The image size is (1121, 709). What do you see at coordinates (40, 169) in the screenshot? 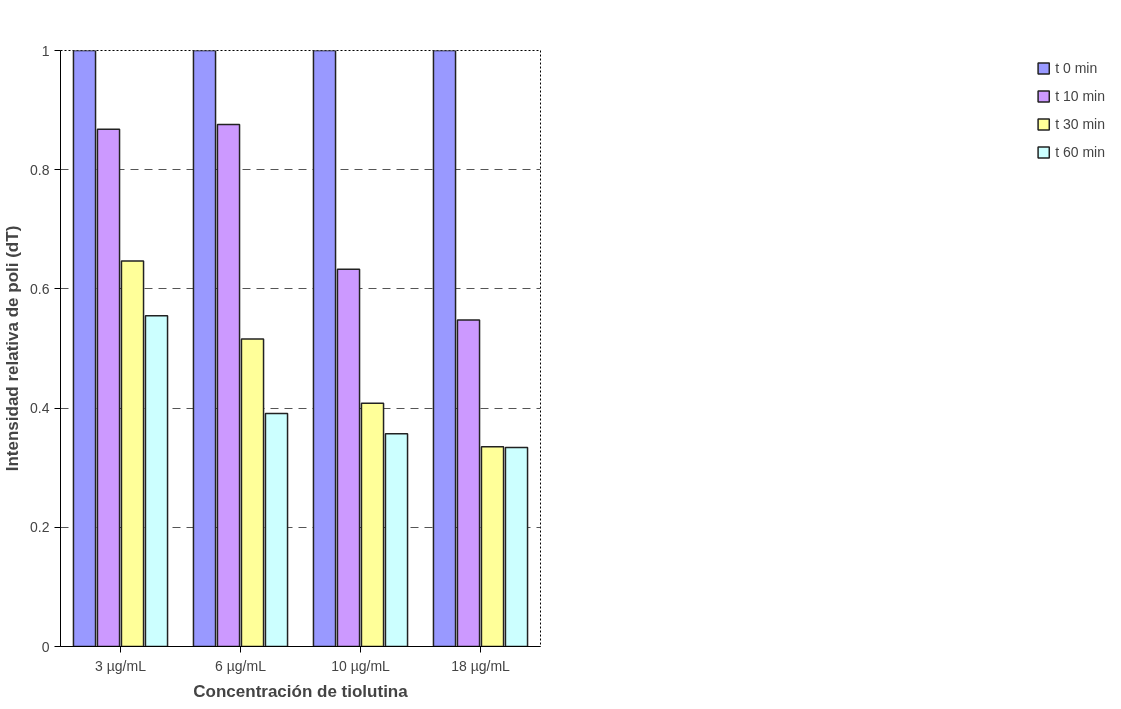
I see `y-tick-label: 0.8` at bounding box center [40, 169].